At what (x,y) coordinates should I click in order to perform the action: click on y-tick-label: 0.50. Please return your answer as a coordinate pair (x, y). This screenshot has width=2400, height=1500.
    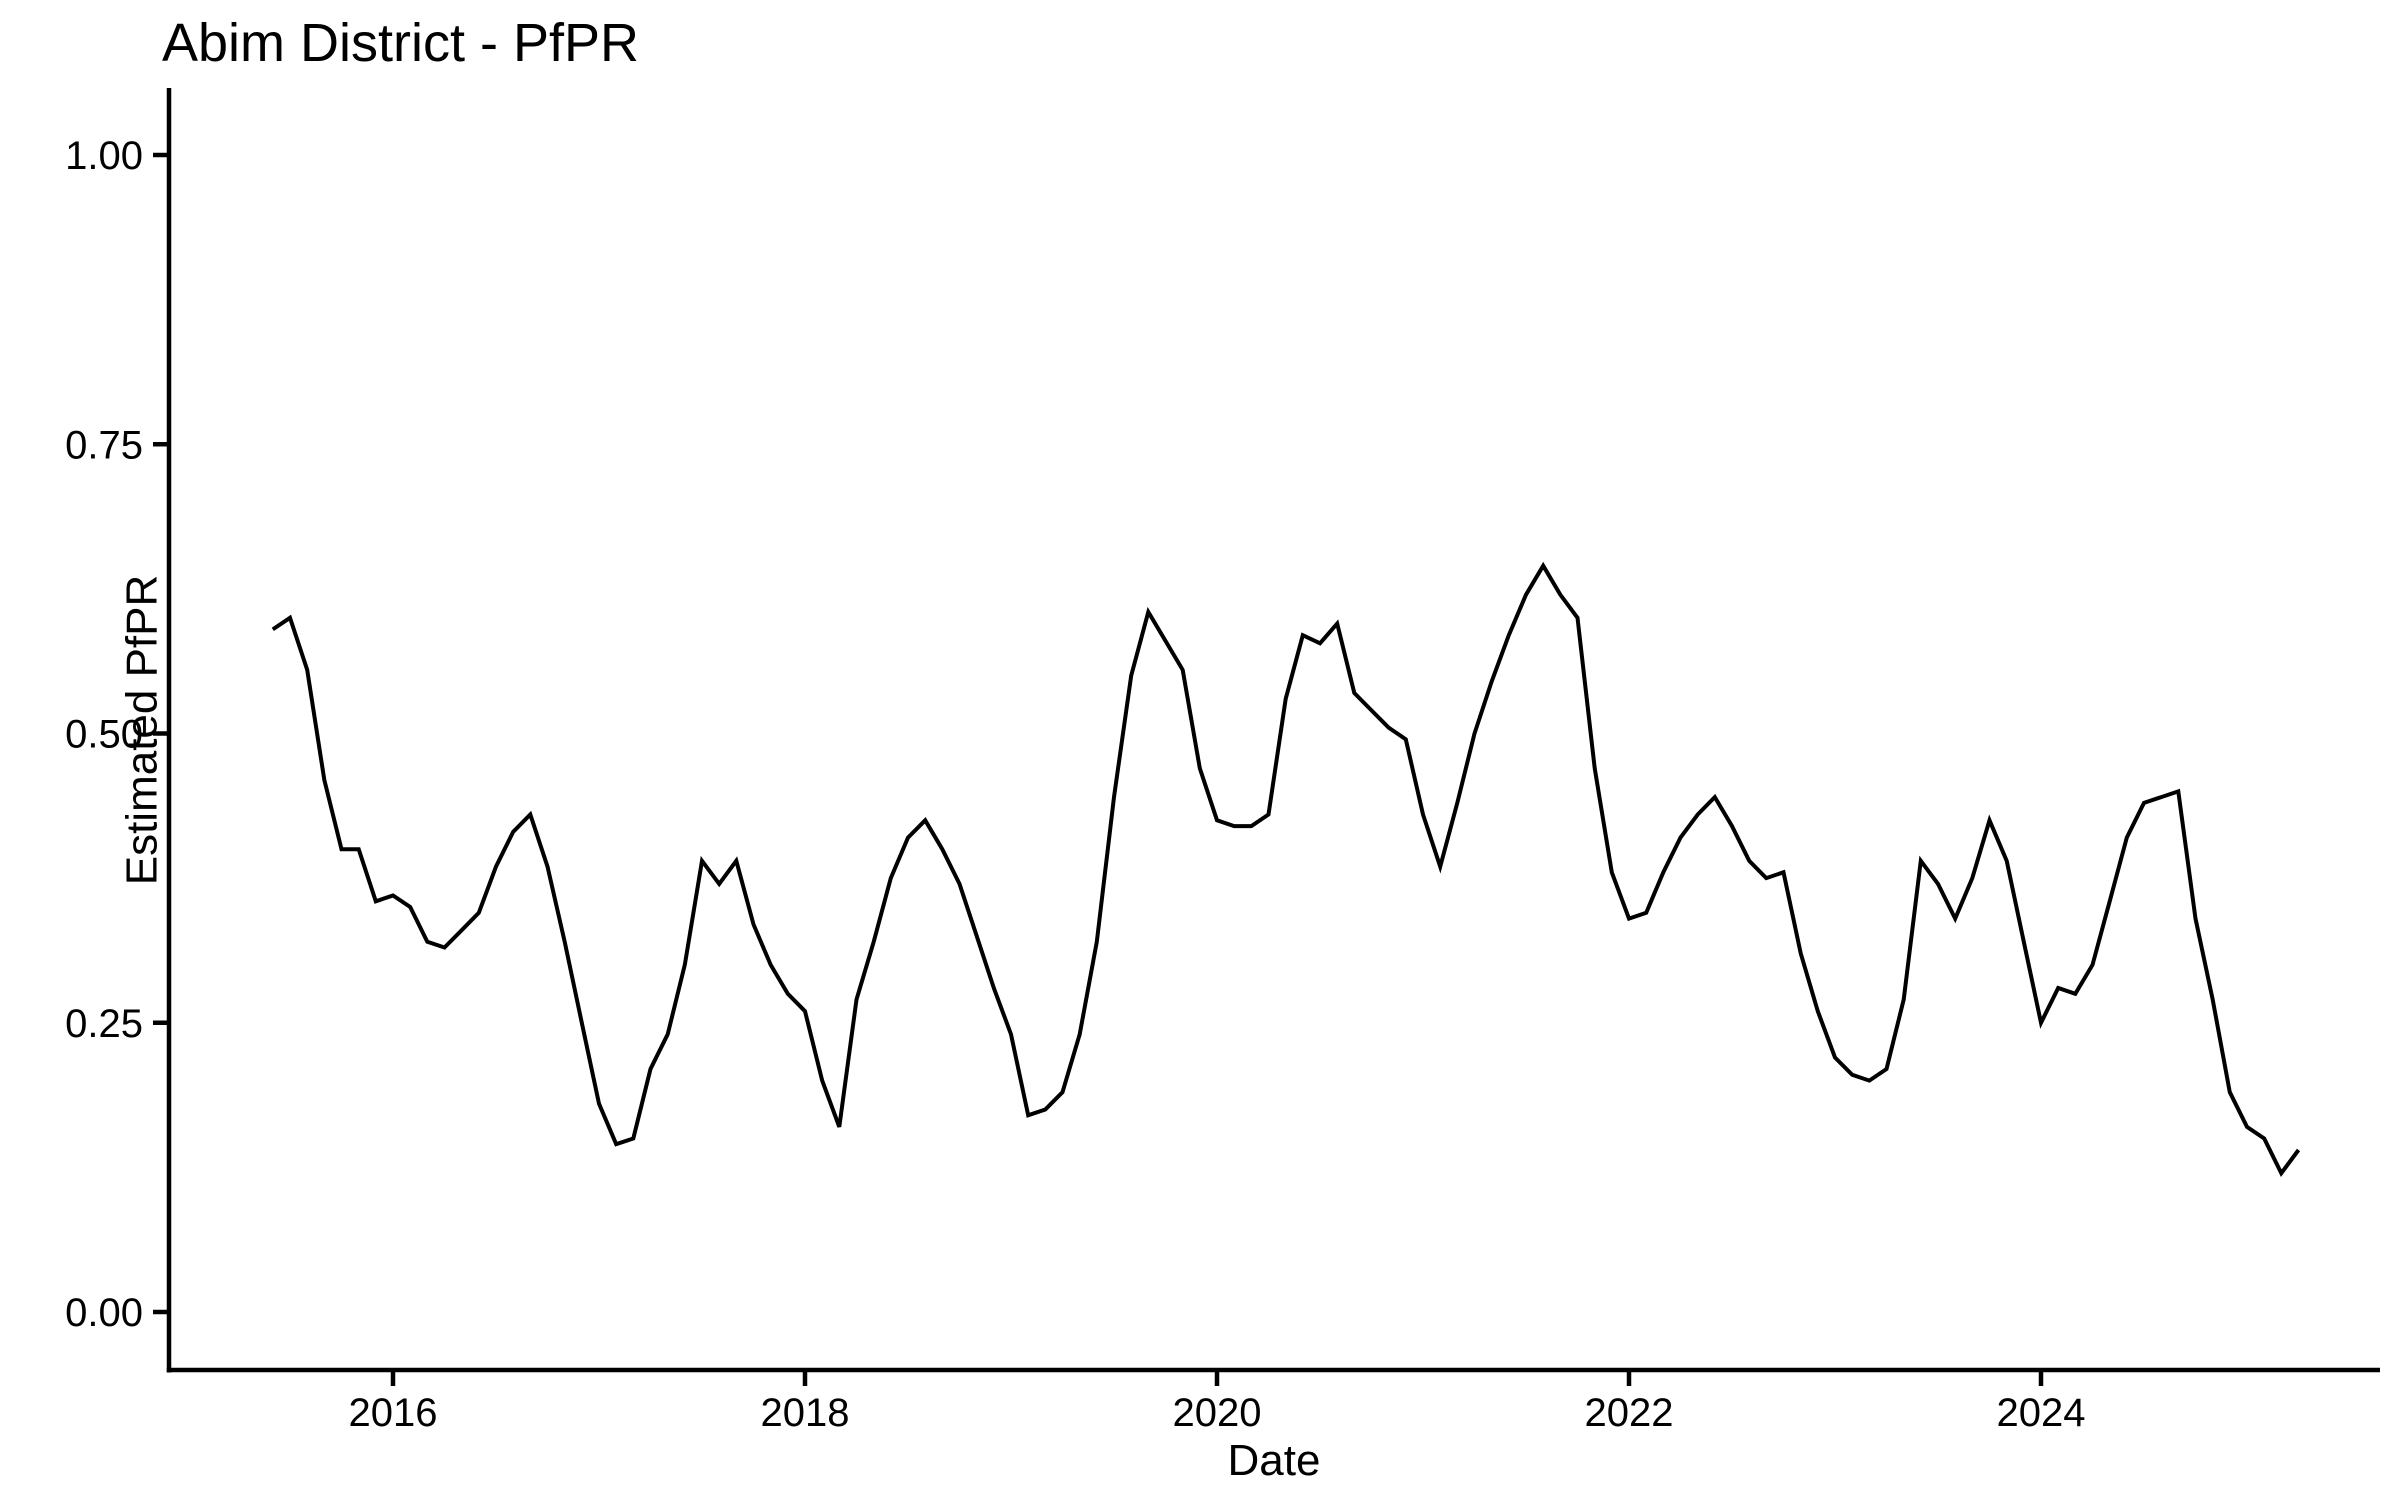
    Looking at the image, I should click on (104, 735).